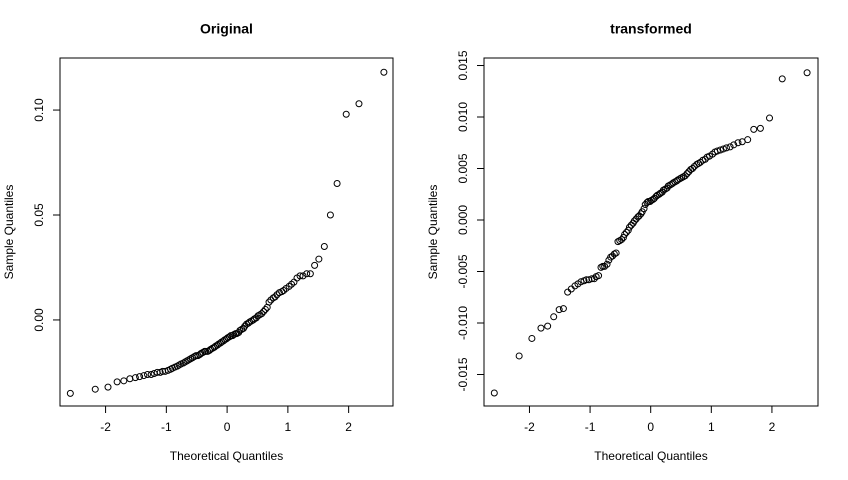  What do you see at coordinates (463, 117) in the screenshot?
I see `y-tick-label: 0.010` at bounding box center [463, 117].